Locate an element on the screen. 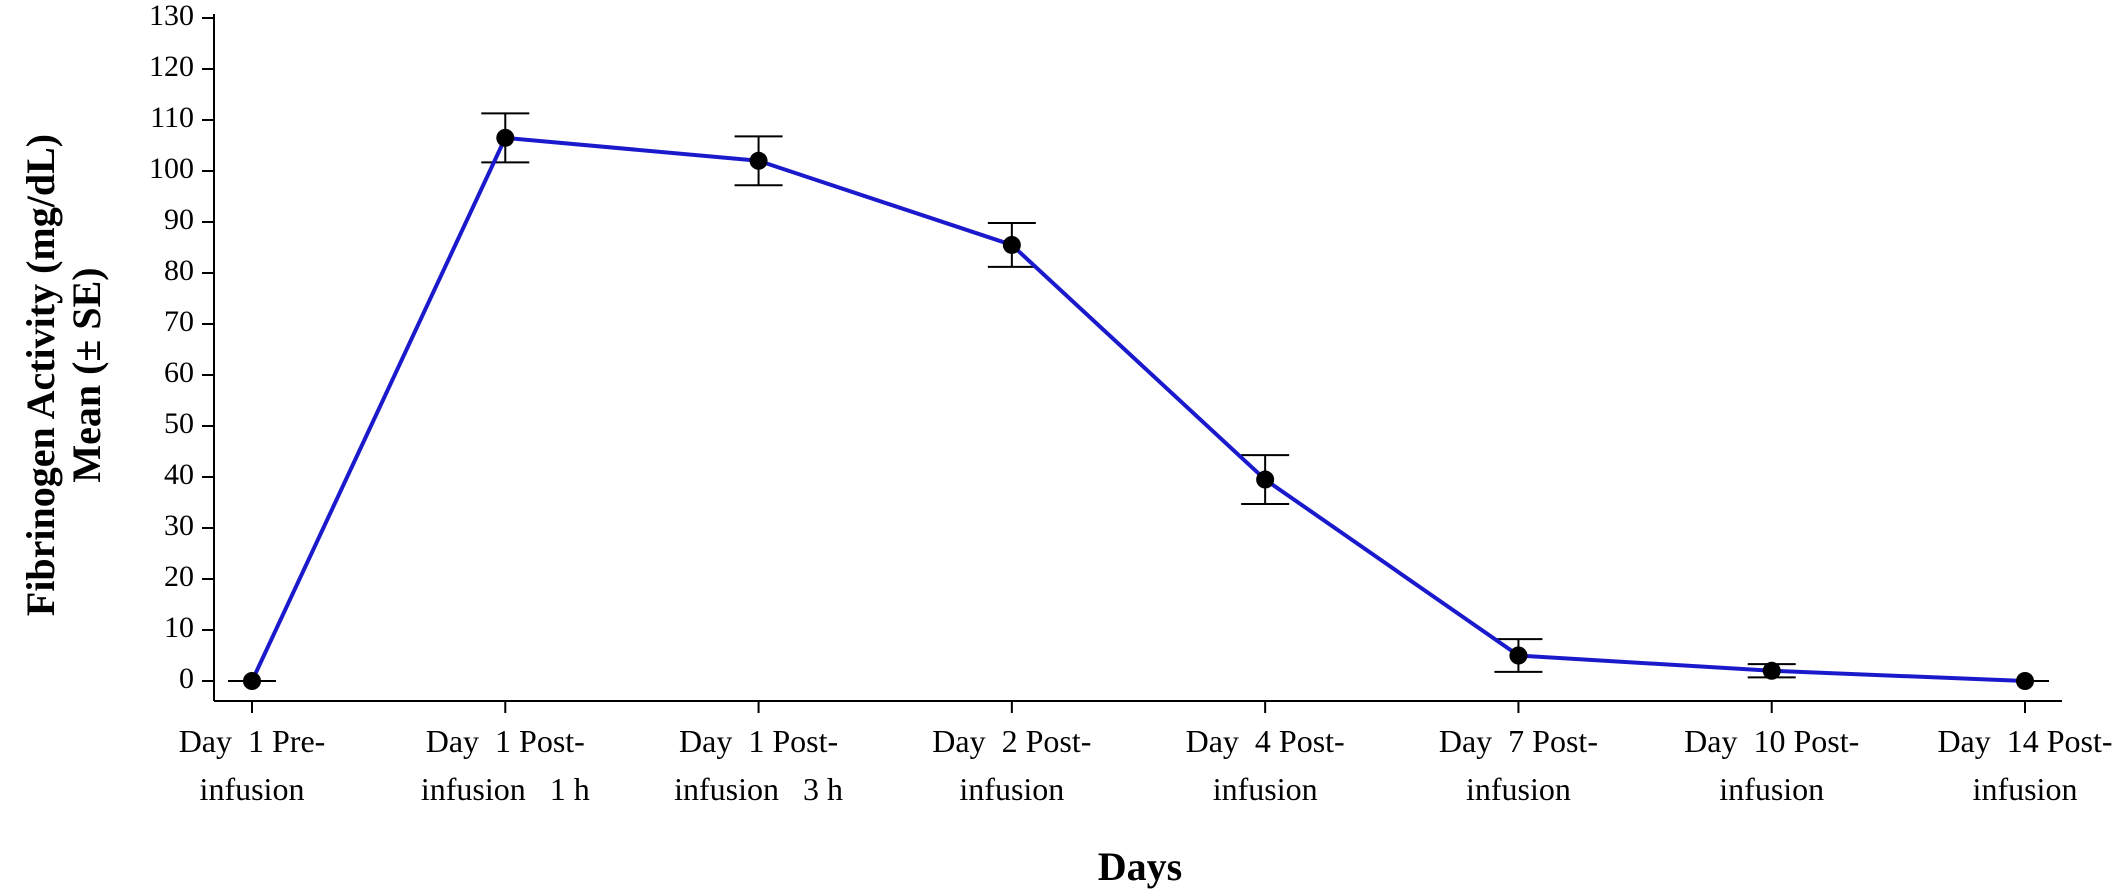 The image size is (2128, 895). y-tick-label: 30 is located at coordinates (179, 525).